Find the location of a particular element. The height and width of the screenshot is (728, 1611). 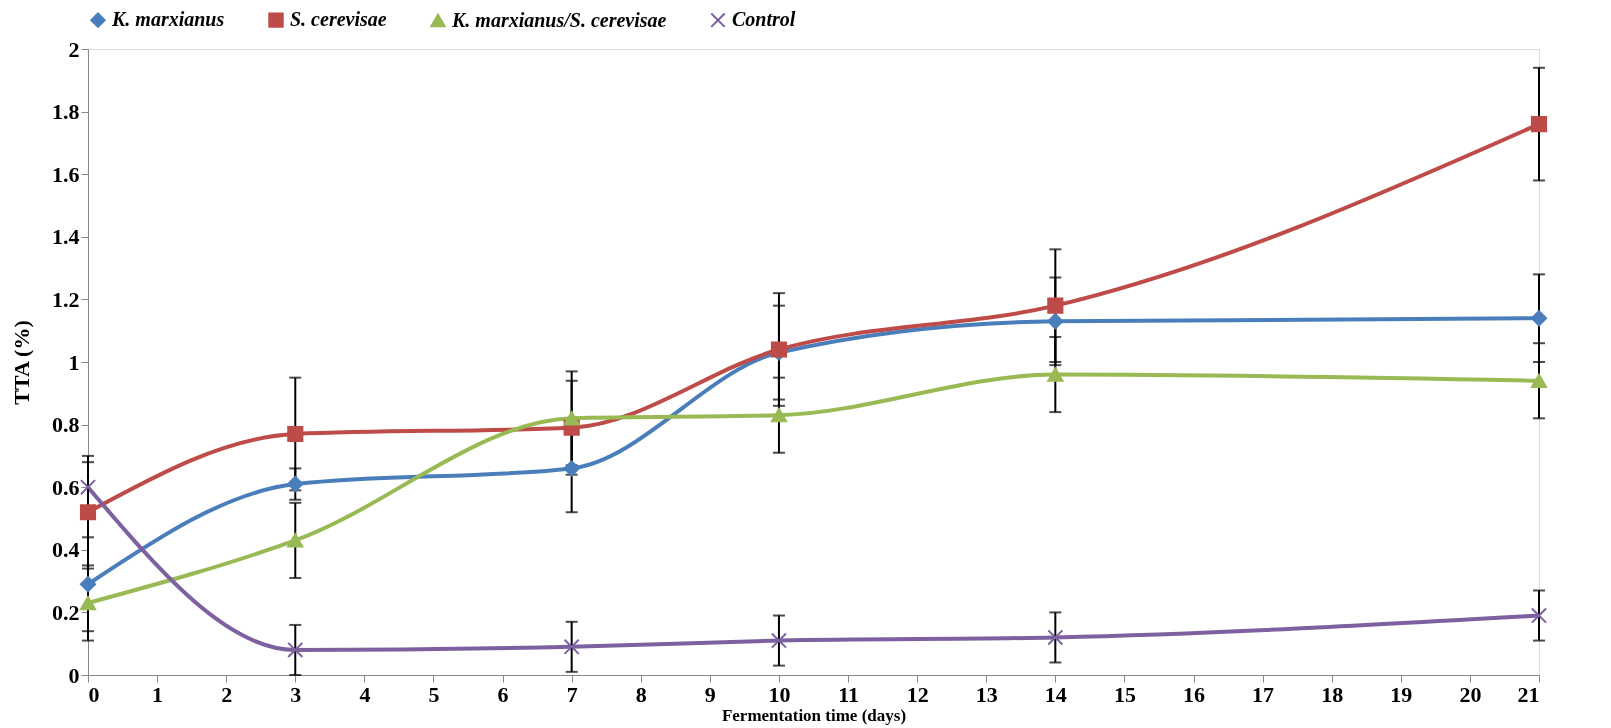

x-tick-label: 6 is located at coordinates (503, 694).